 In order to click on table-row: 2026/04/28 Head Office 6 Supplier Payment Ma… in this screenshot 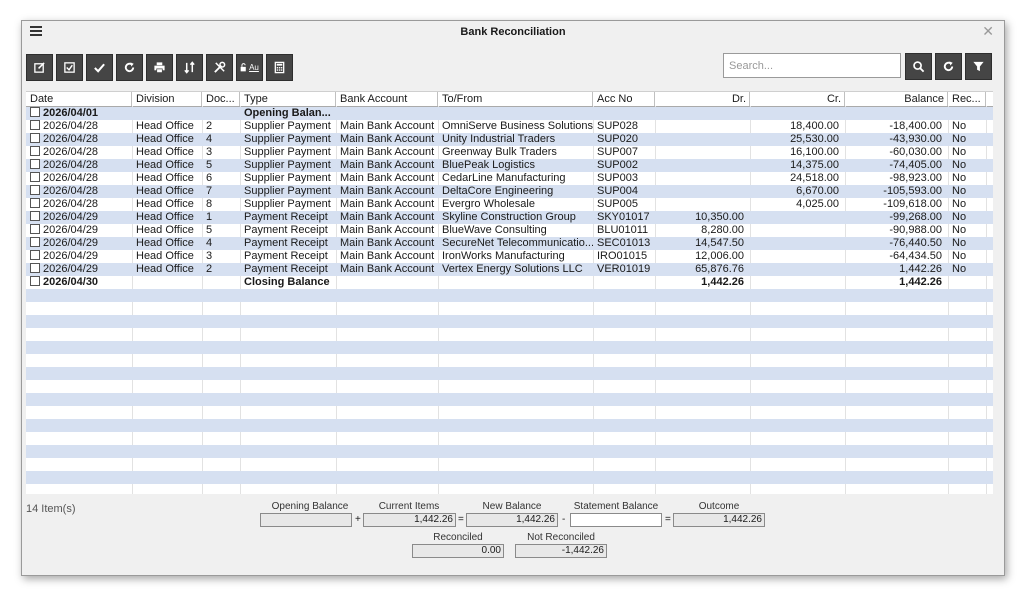, I will do `click(509, 178)`.